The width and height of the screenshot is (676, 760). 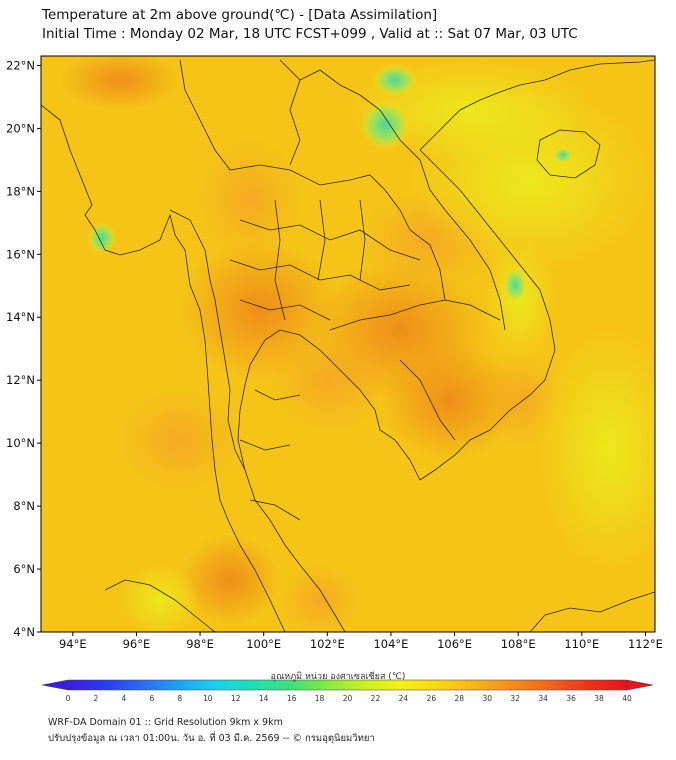 I want to click on lat-tick-label: 12°N, so click(x=20, y=380).